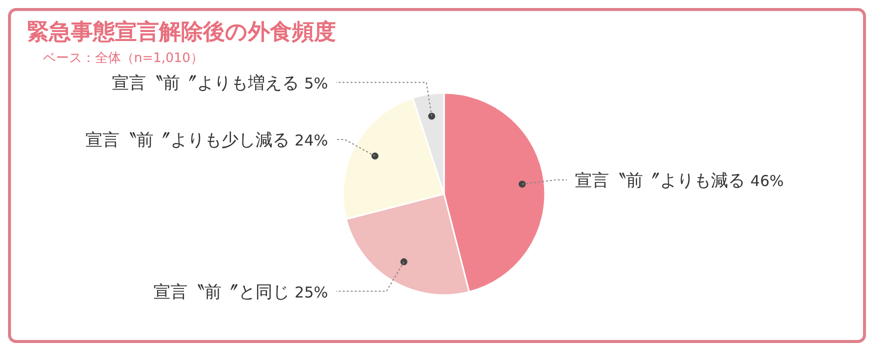  I want to click on data-label: 46%, so click(767, 181).